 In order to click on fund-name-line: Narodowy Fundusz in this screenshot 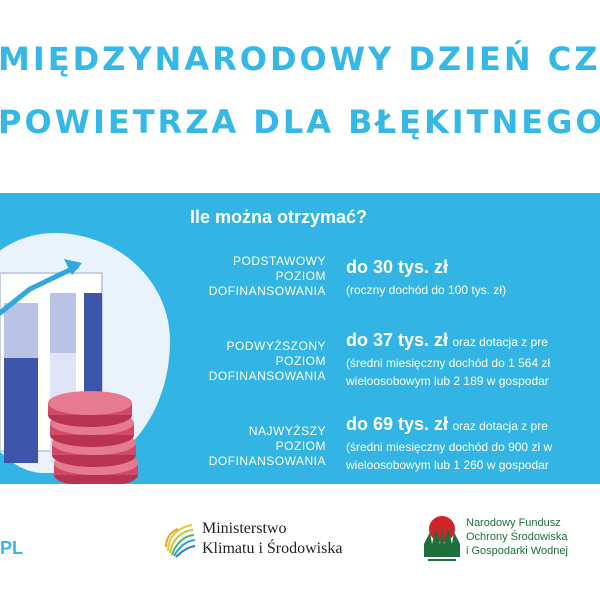, I will do `click(513, 523)`.